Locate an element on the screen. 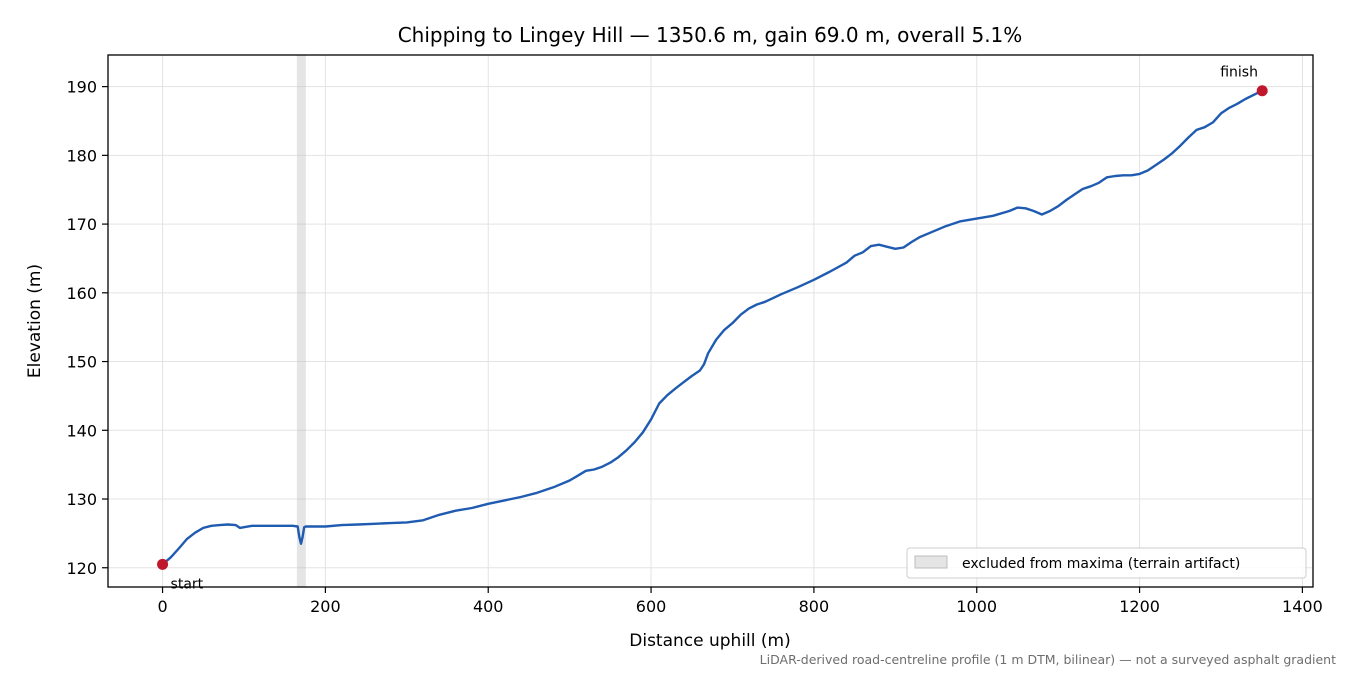 The width and height of the screenshot is (1350, 675). finish-marker is located at coordinates (1262, 91).